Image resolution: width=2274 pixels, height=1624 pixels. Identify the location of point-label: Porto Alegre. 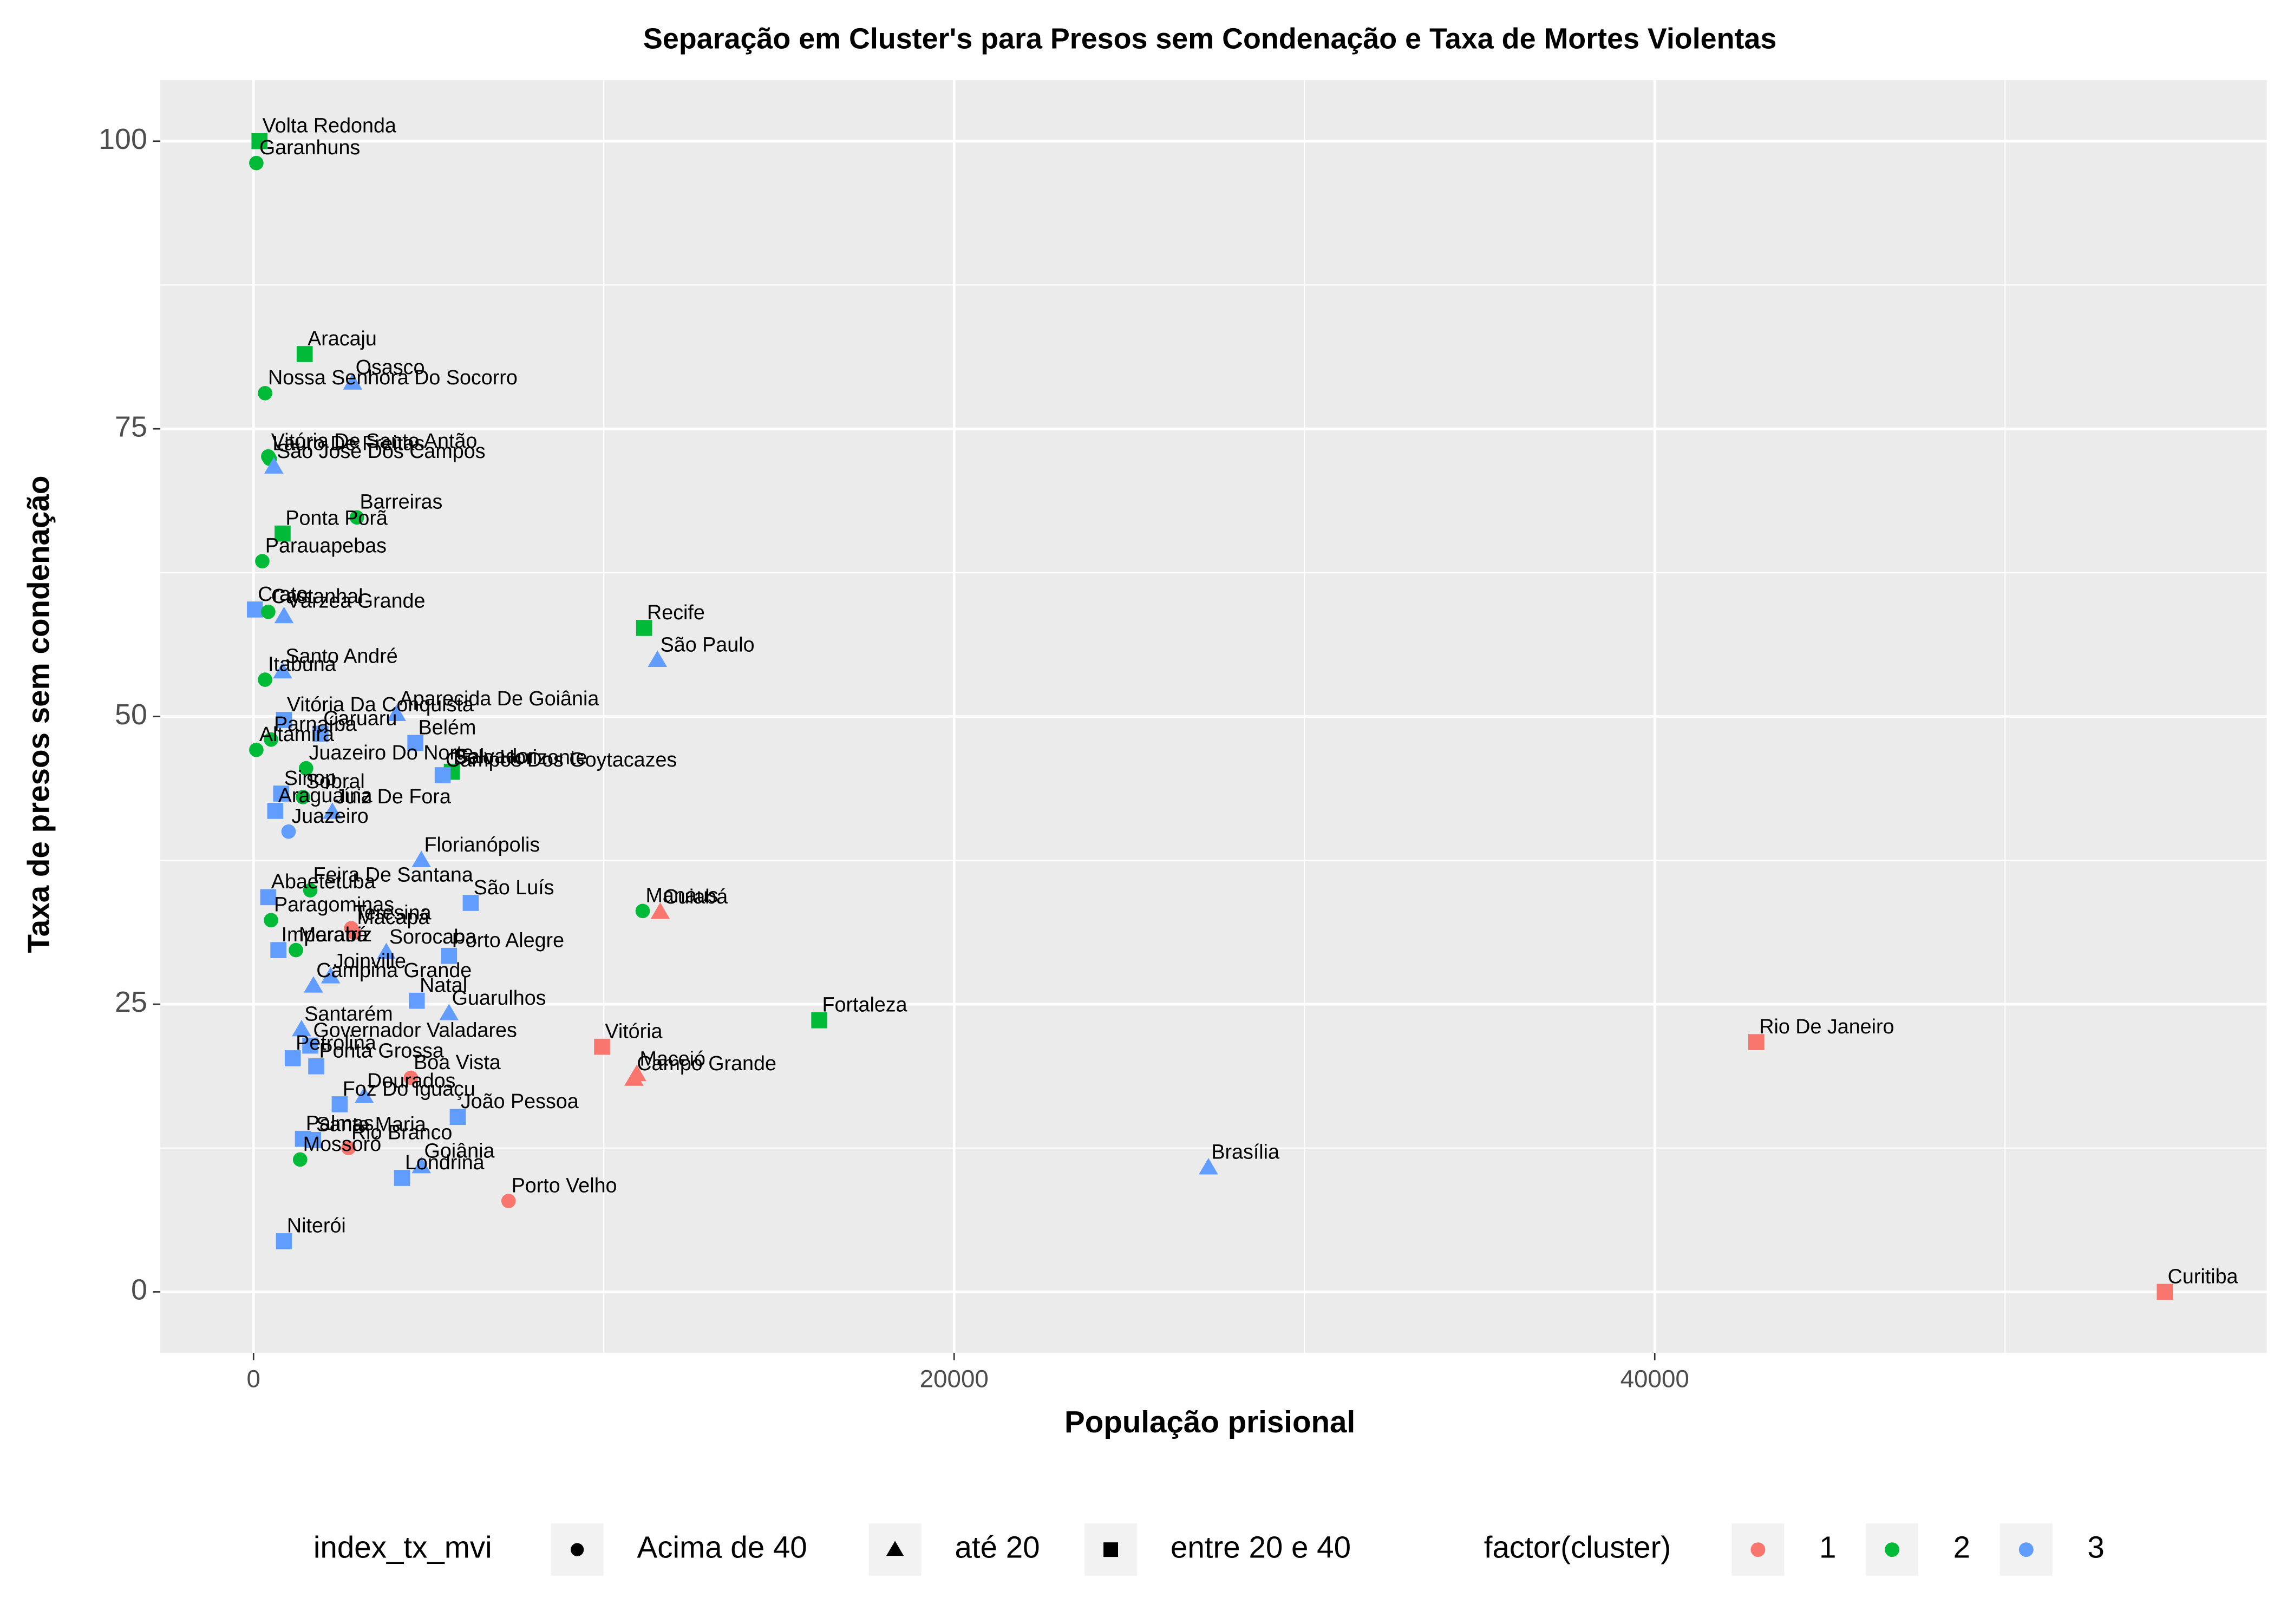
(508, 940).